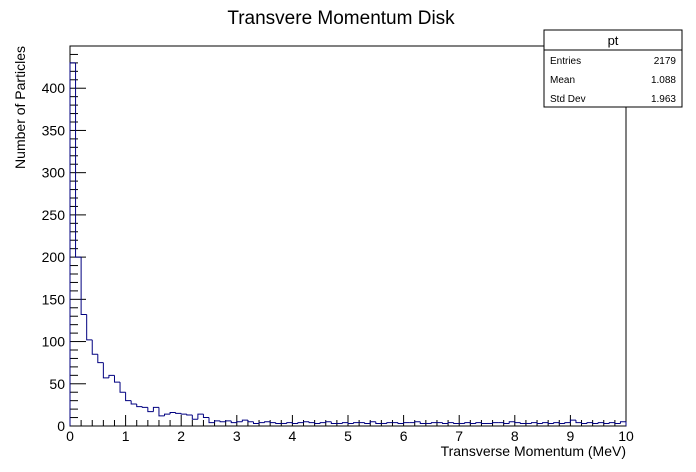  Describe the element at coordinates (126, 436) in the screenshot. I see `x-tick-label: 1` at that location.